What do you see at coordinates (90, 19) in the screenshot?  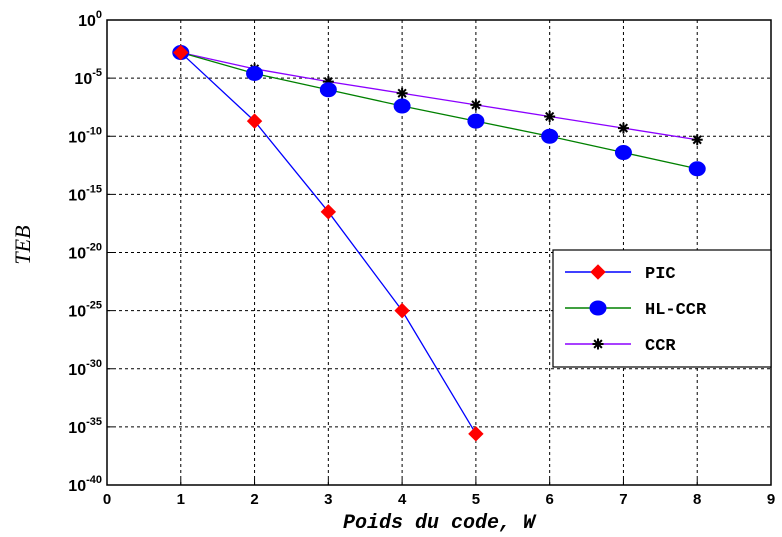 I see `y-tick-label: 10⁰` at bounding box center [90, 19].